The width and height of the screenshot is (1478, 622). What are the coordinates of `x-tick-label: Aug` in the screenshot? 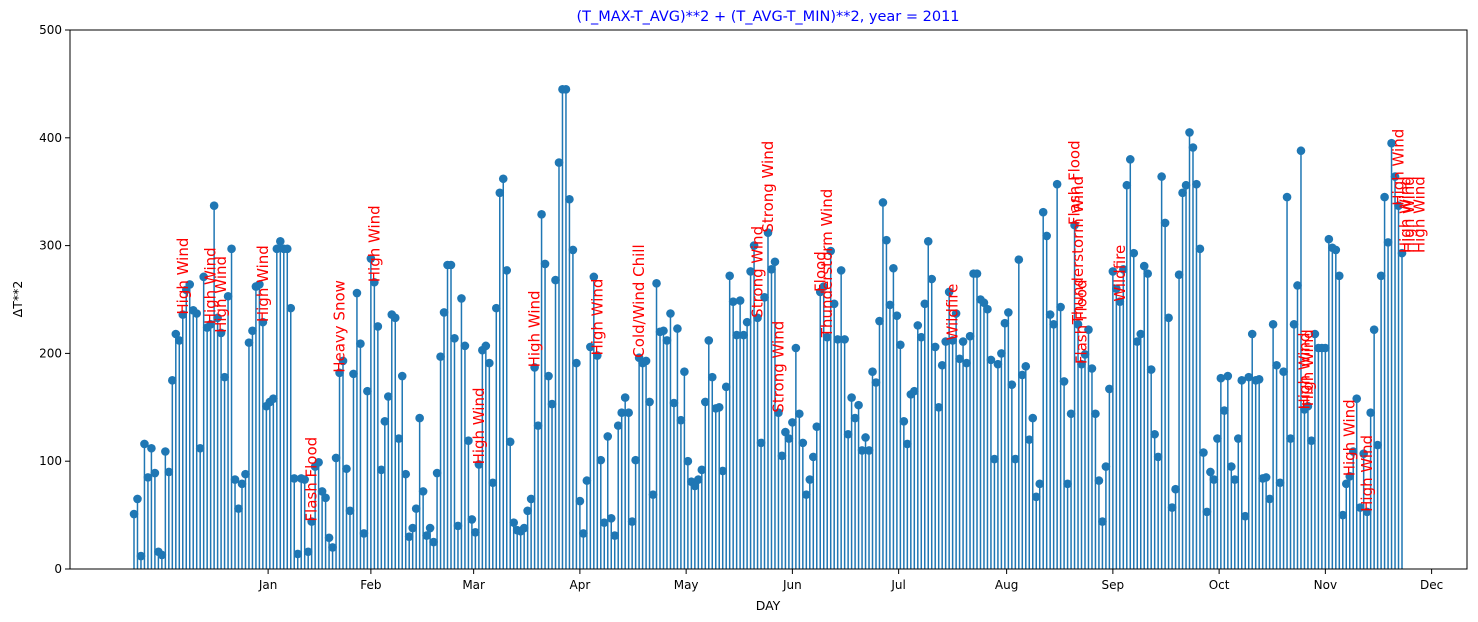 It's located at (1006, 585).